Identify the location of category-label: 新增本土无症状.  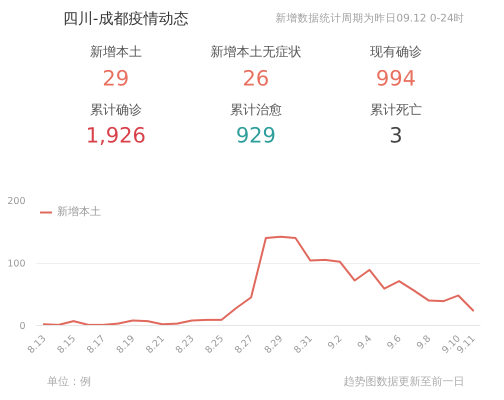
(256, 52).